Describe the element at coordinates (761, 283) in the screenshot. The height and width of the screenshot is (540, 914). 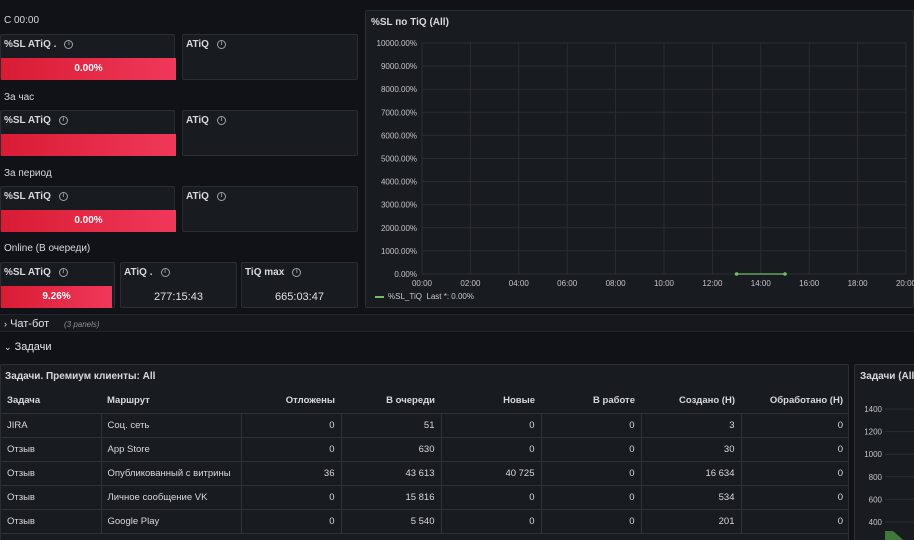
I see `x-tick-label: 14:00` at that location.